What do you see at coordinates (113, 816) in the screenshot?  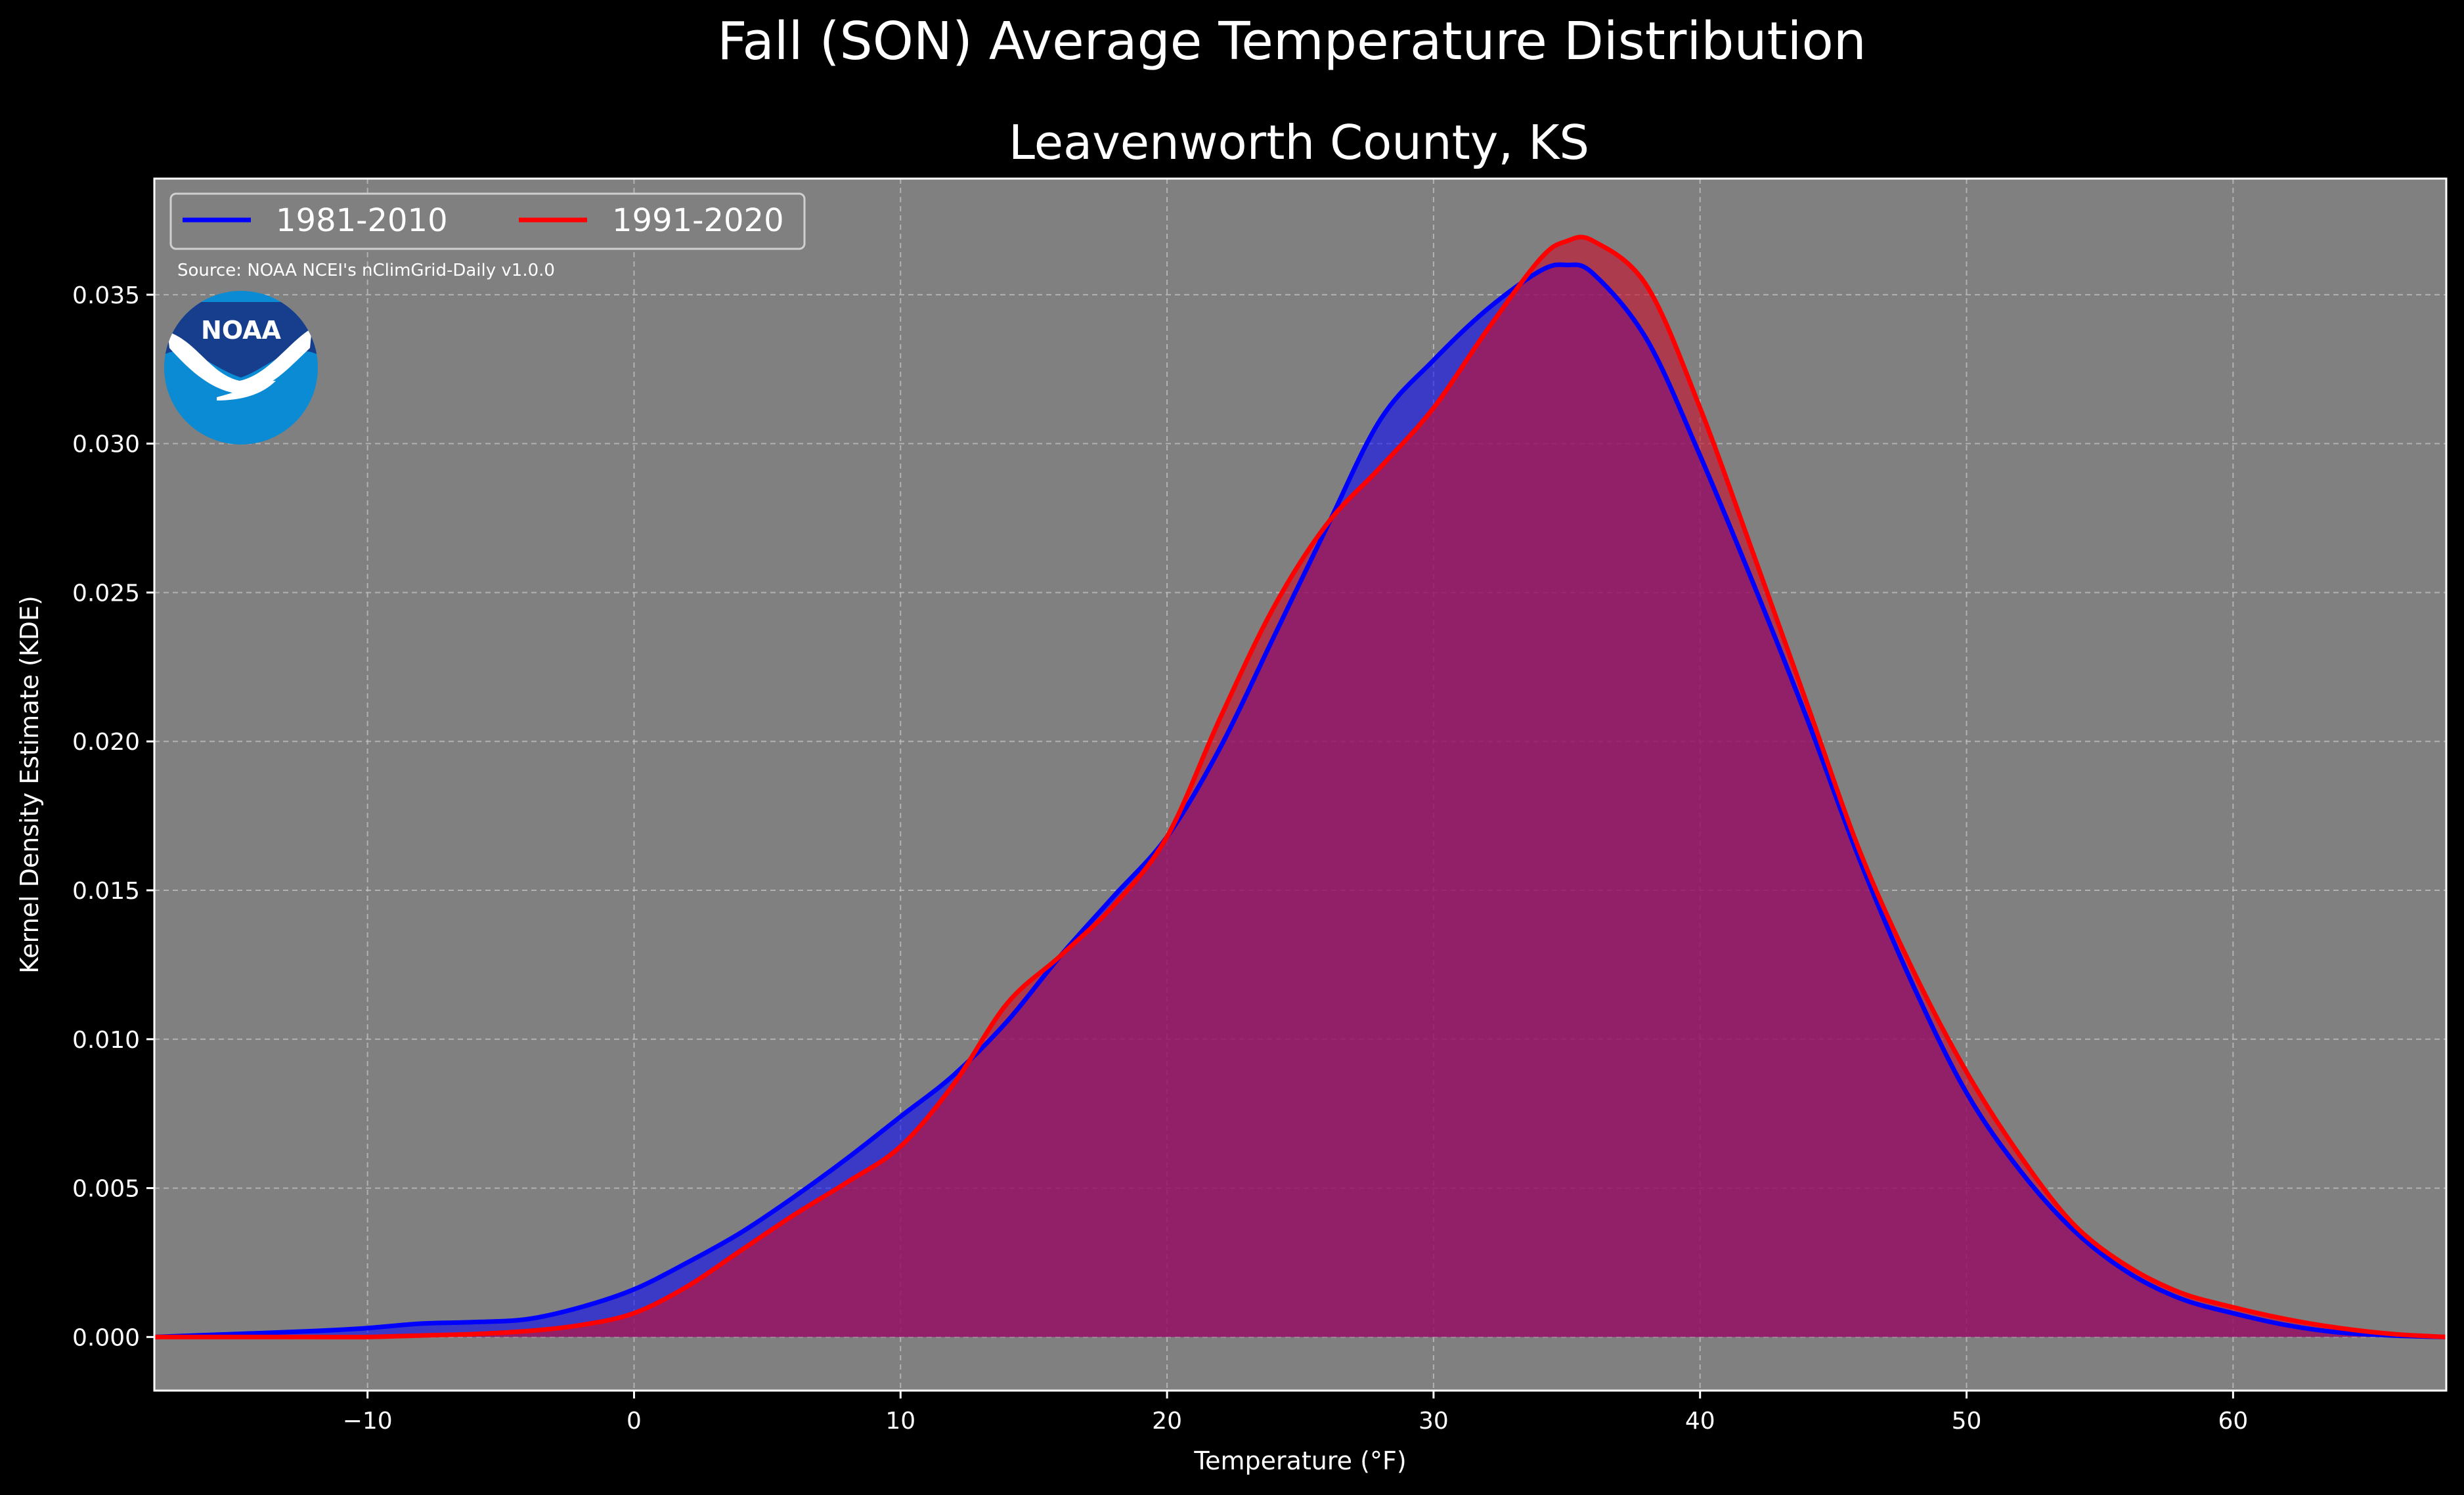 I see `y-axis-ticks: 0.000 0.005 0.010 0.015 0.020 0.025 0.030 0.035` at bounding box center [113, 816].